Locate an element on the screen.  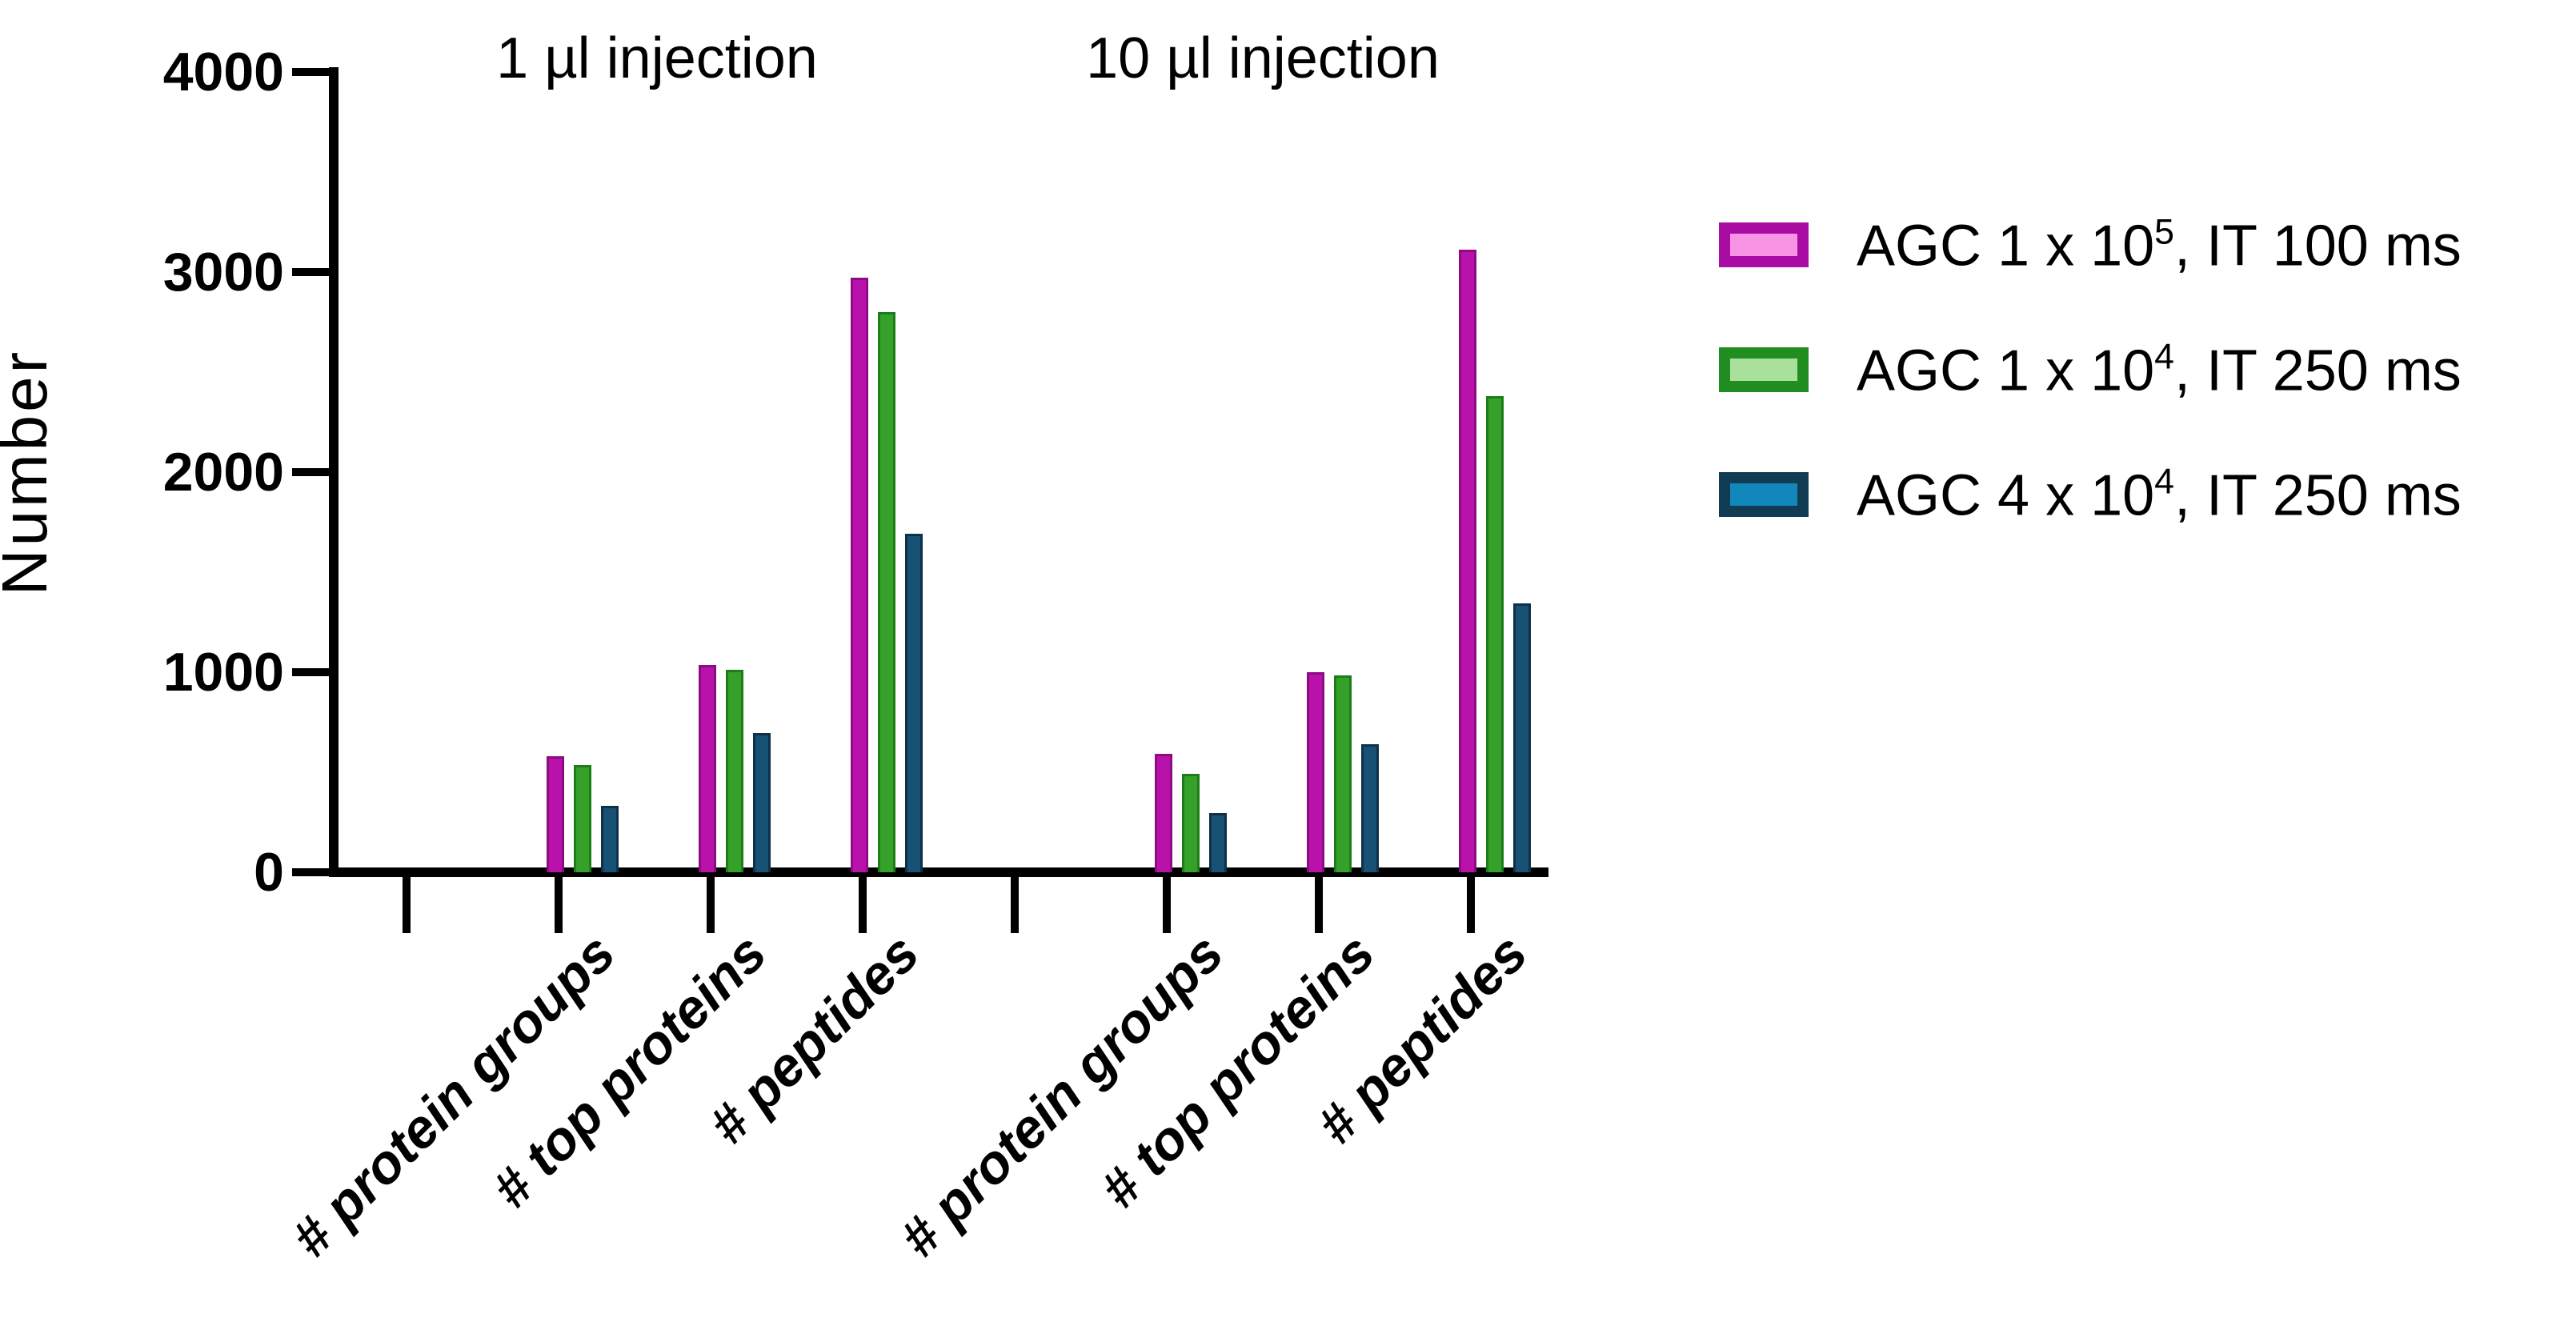
panel-title-10ul: 10 µl injection is located at coordinates (1263, 58).